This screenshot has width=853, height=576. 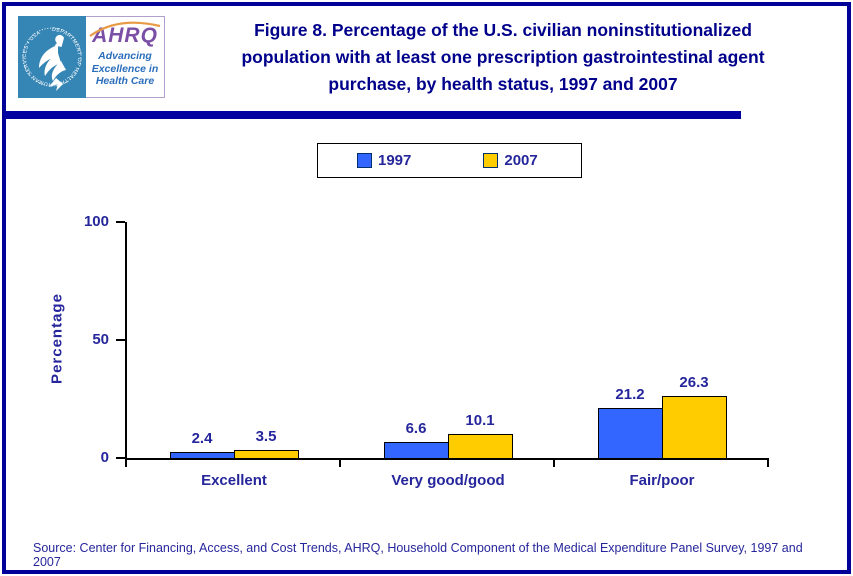 What do you see at coordinates (448, 480) in the screenshot?
I see `x-category-label: Very good/good` at bounding box center [448, 480].